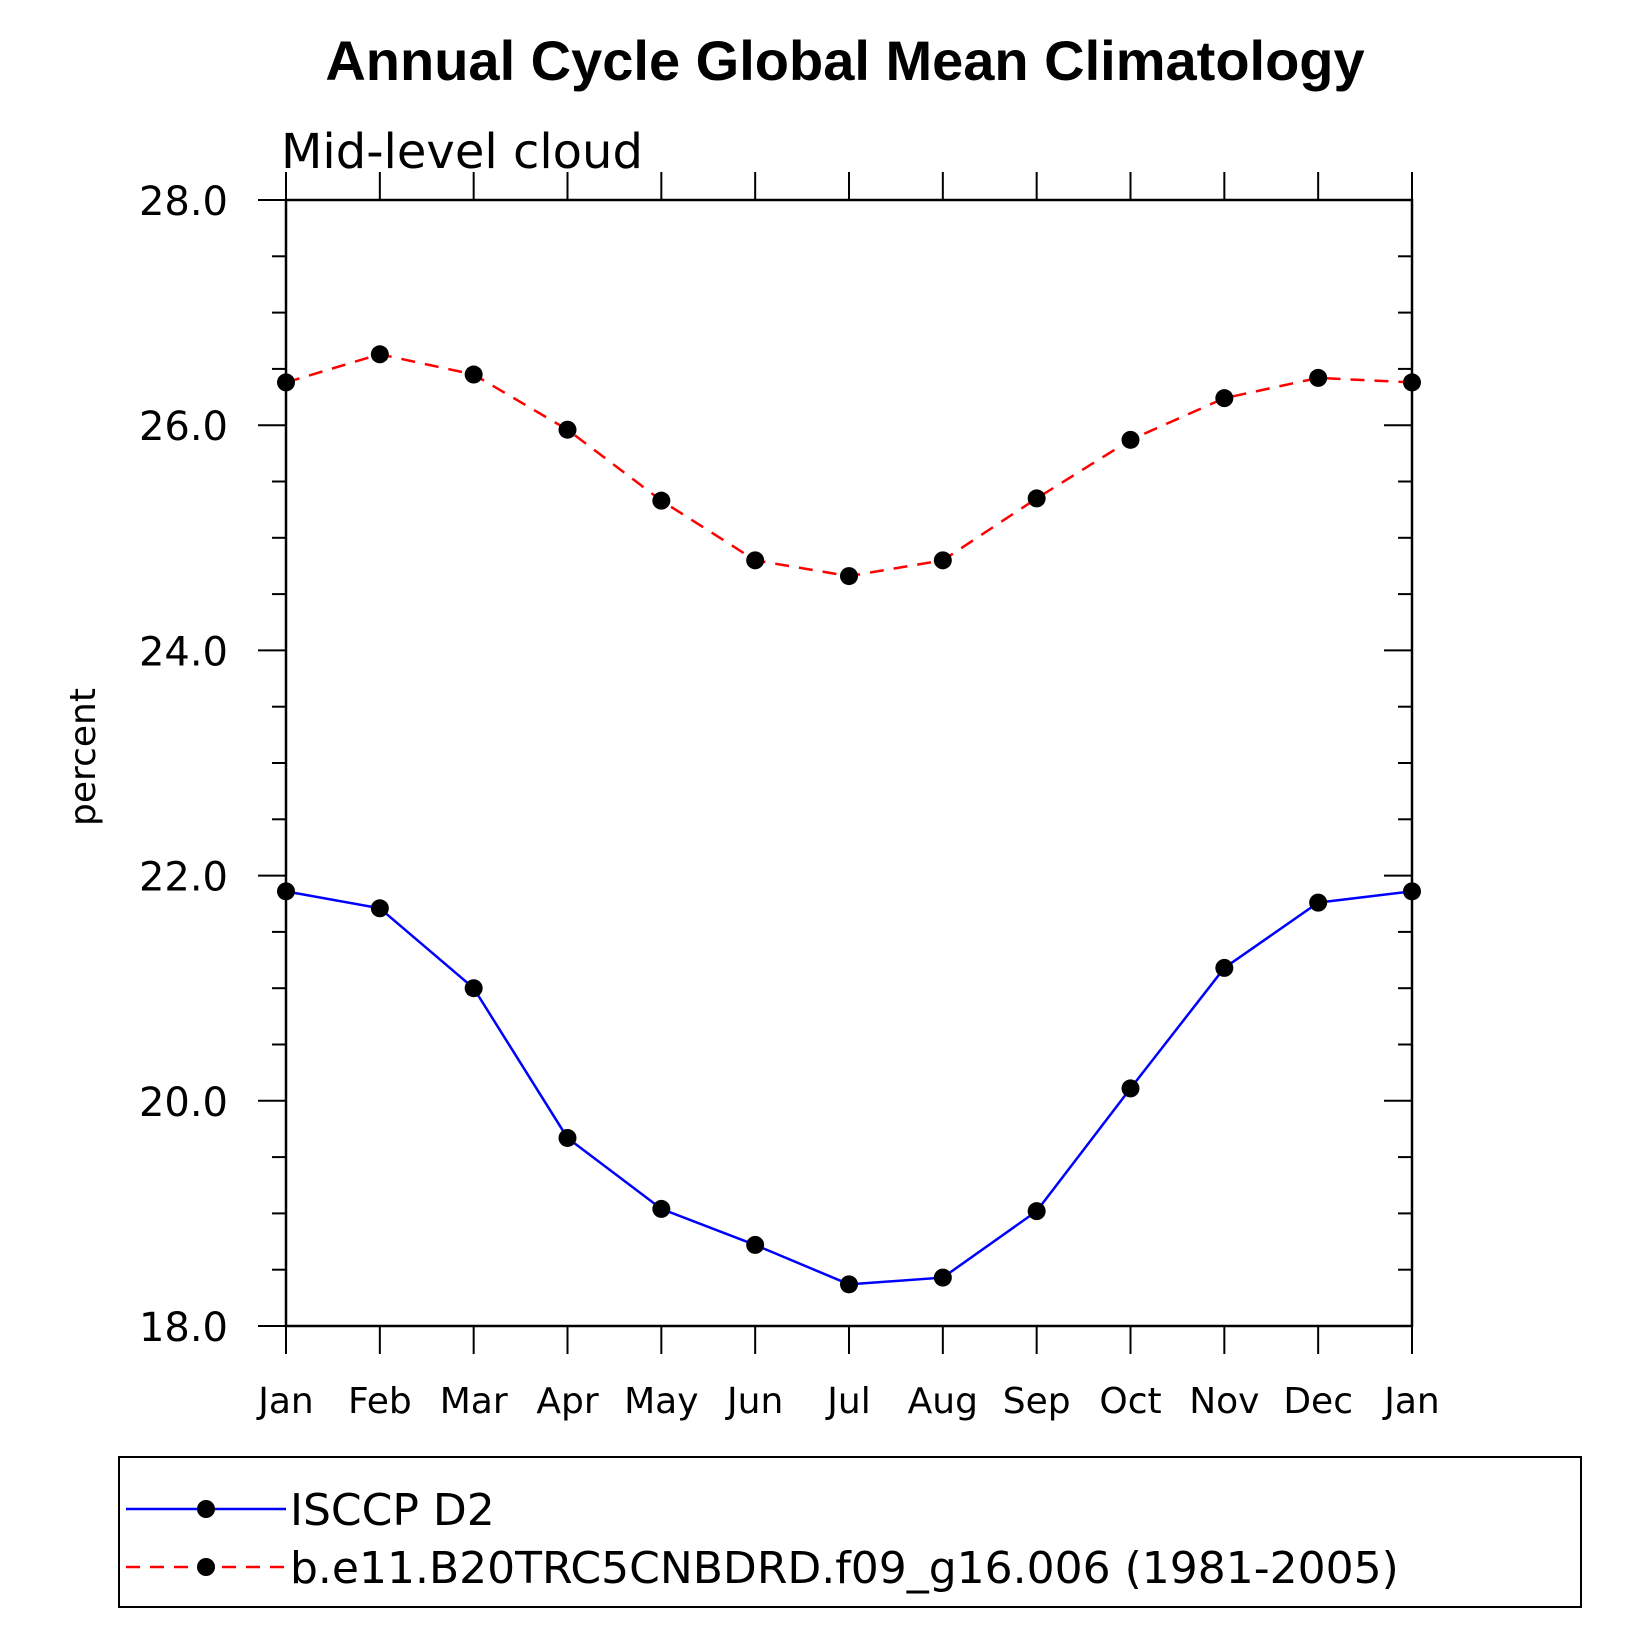 This screenshot has width=1631, height=1631. I want to click on y-axis-label: percent, so click(83, 757).